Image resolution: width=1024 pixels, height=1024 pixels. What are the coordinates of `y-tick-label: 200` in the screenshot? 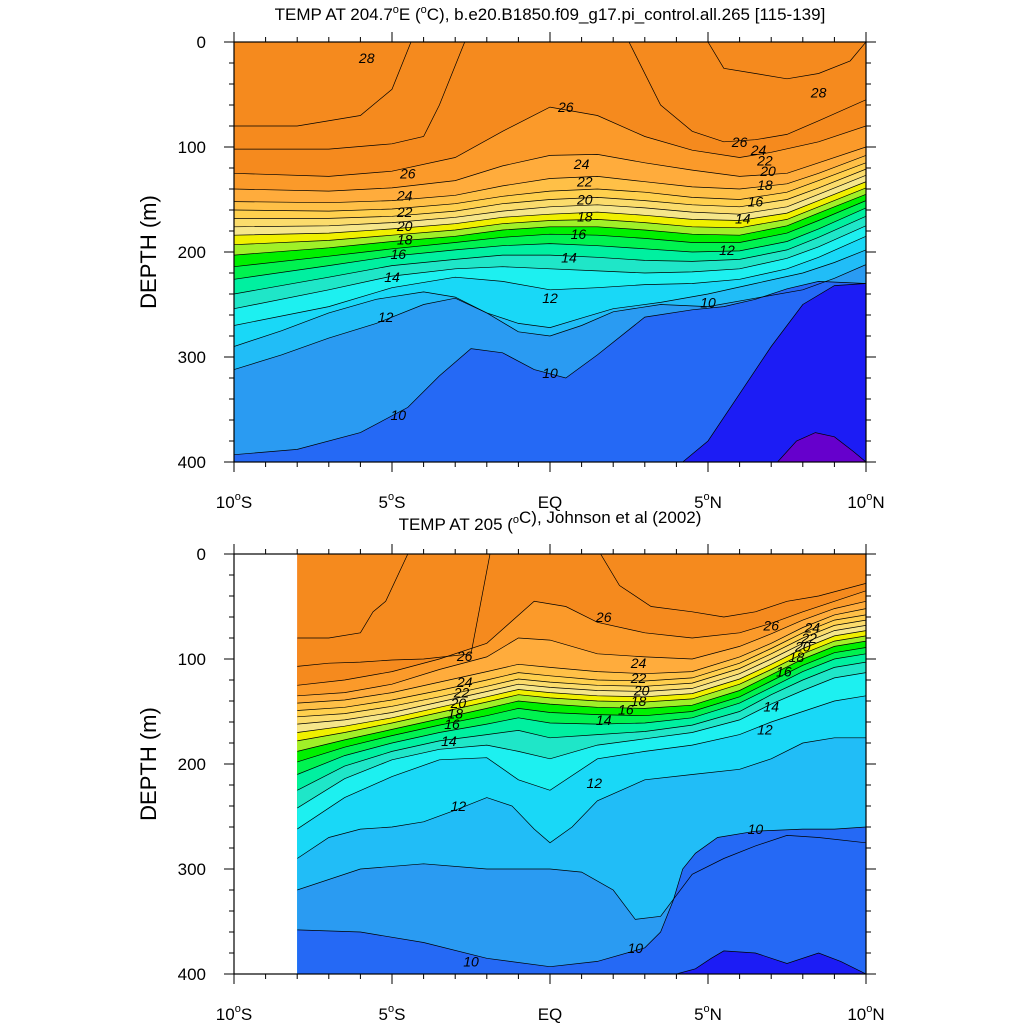 It's located at (192, 764).